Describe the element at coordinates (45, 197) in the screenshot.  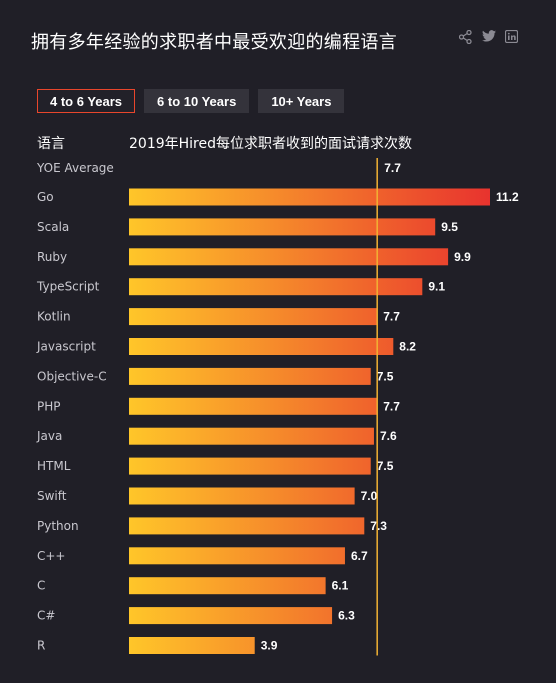
I see `category-label: Go` at that location.